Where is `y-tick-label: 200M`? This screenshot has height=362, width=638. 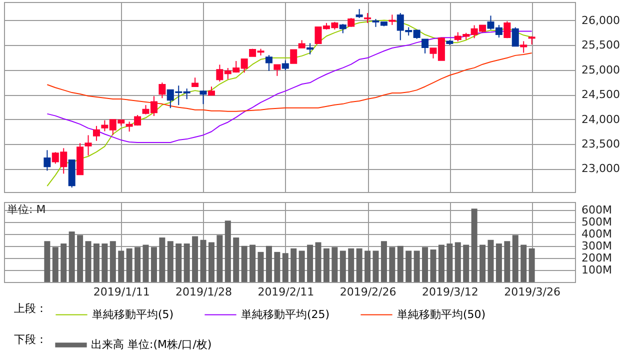 y-tick-label: 200M is located at coordinates (597, 257).